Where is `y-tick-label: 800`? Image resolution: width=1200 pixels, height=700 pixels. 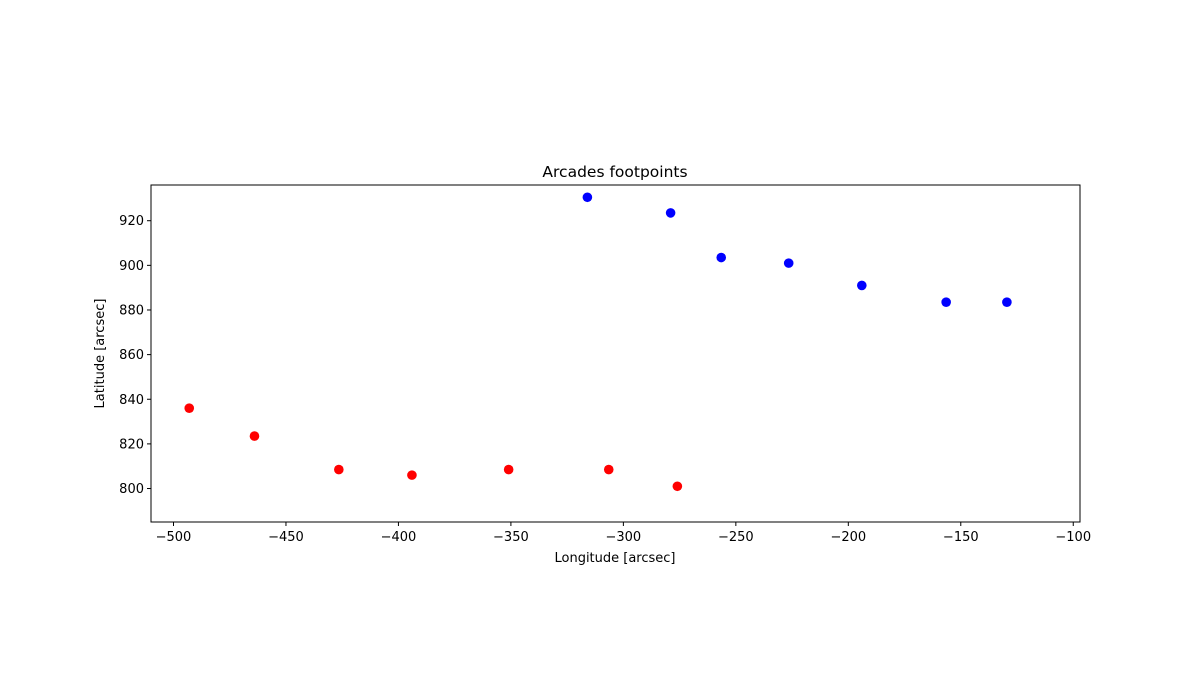 y-tick-label: 800 is located at coordinates (131, 489).